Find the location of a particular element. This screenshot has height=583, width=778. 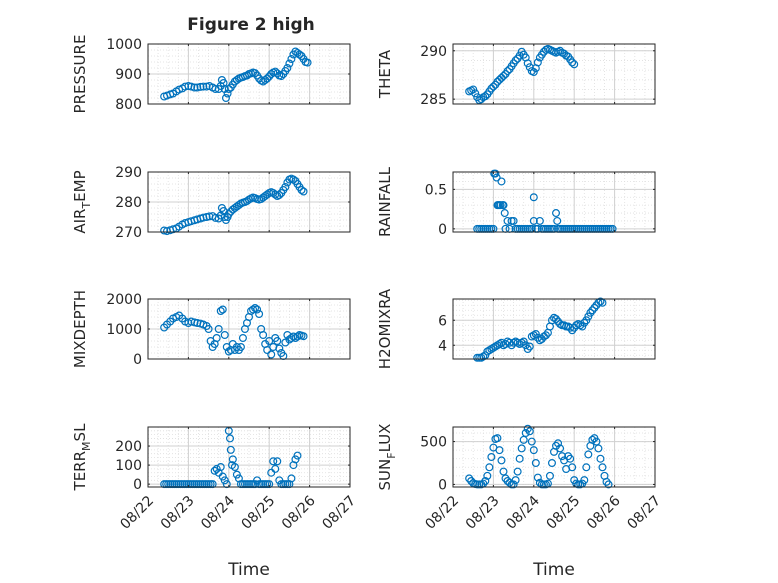

y-tick-label: 100 is located at coordinates (128, 466).